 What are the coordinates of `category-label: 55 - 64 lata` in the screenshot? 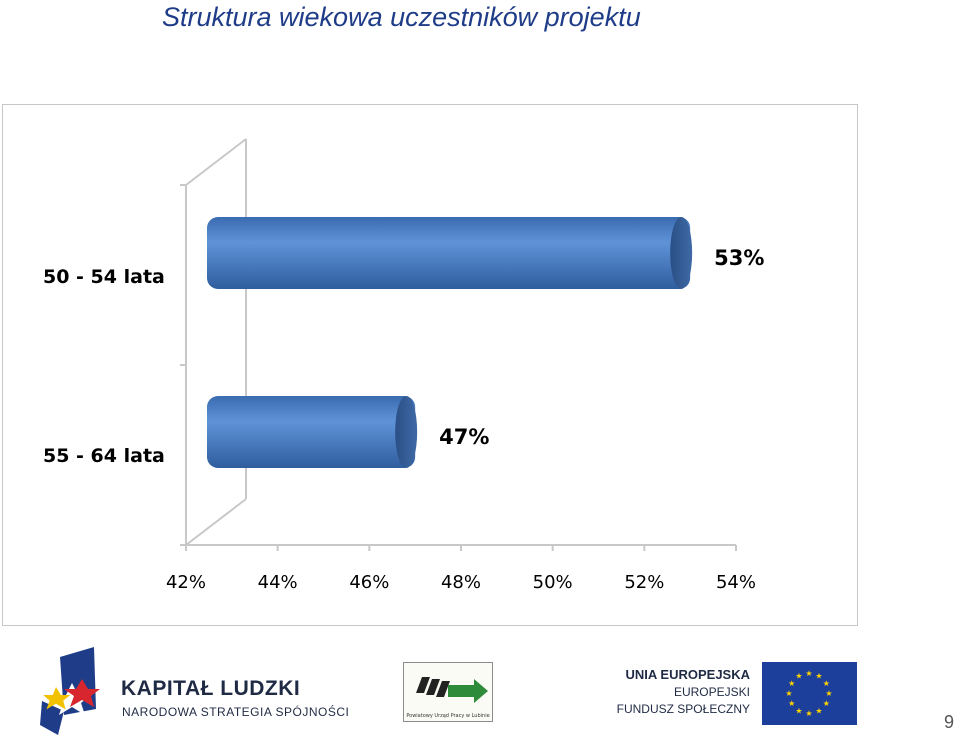 It's located at (104, 456).